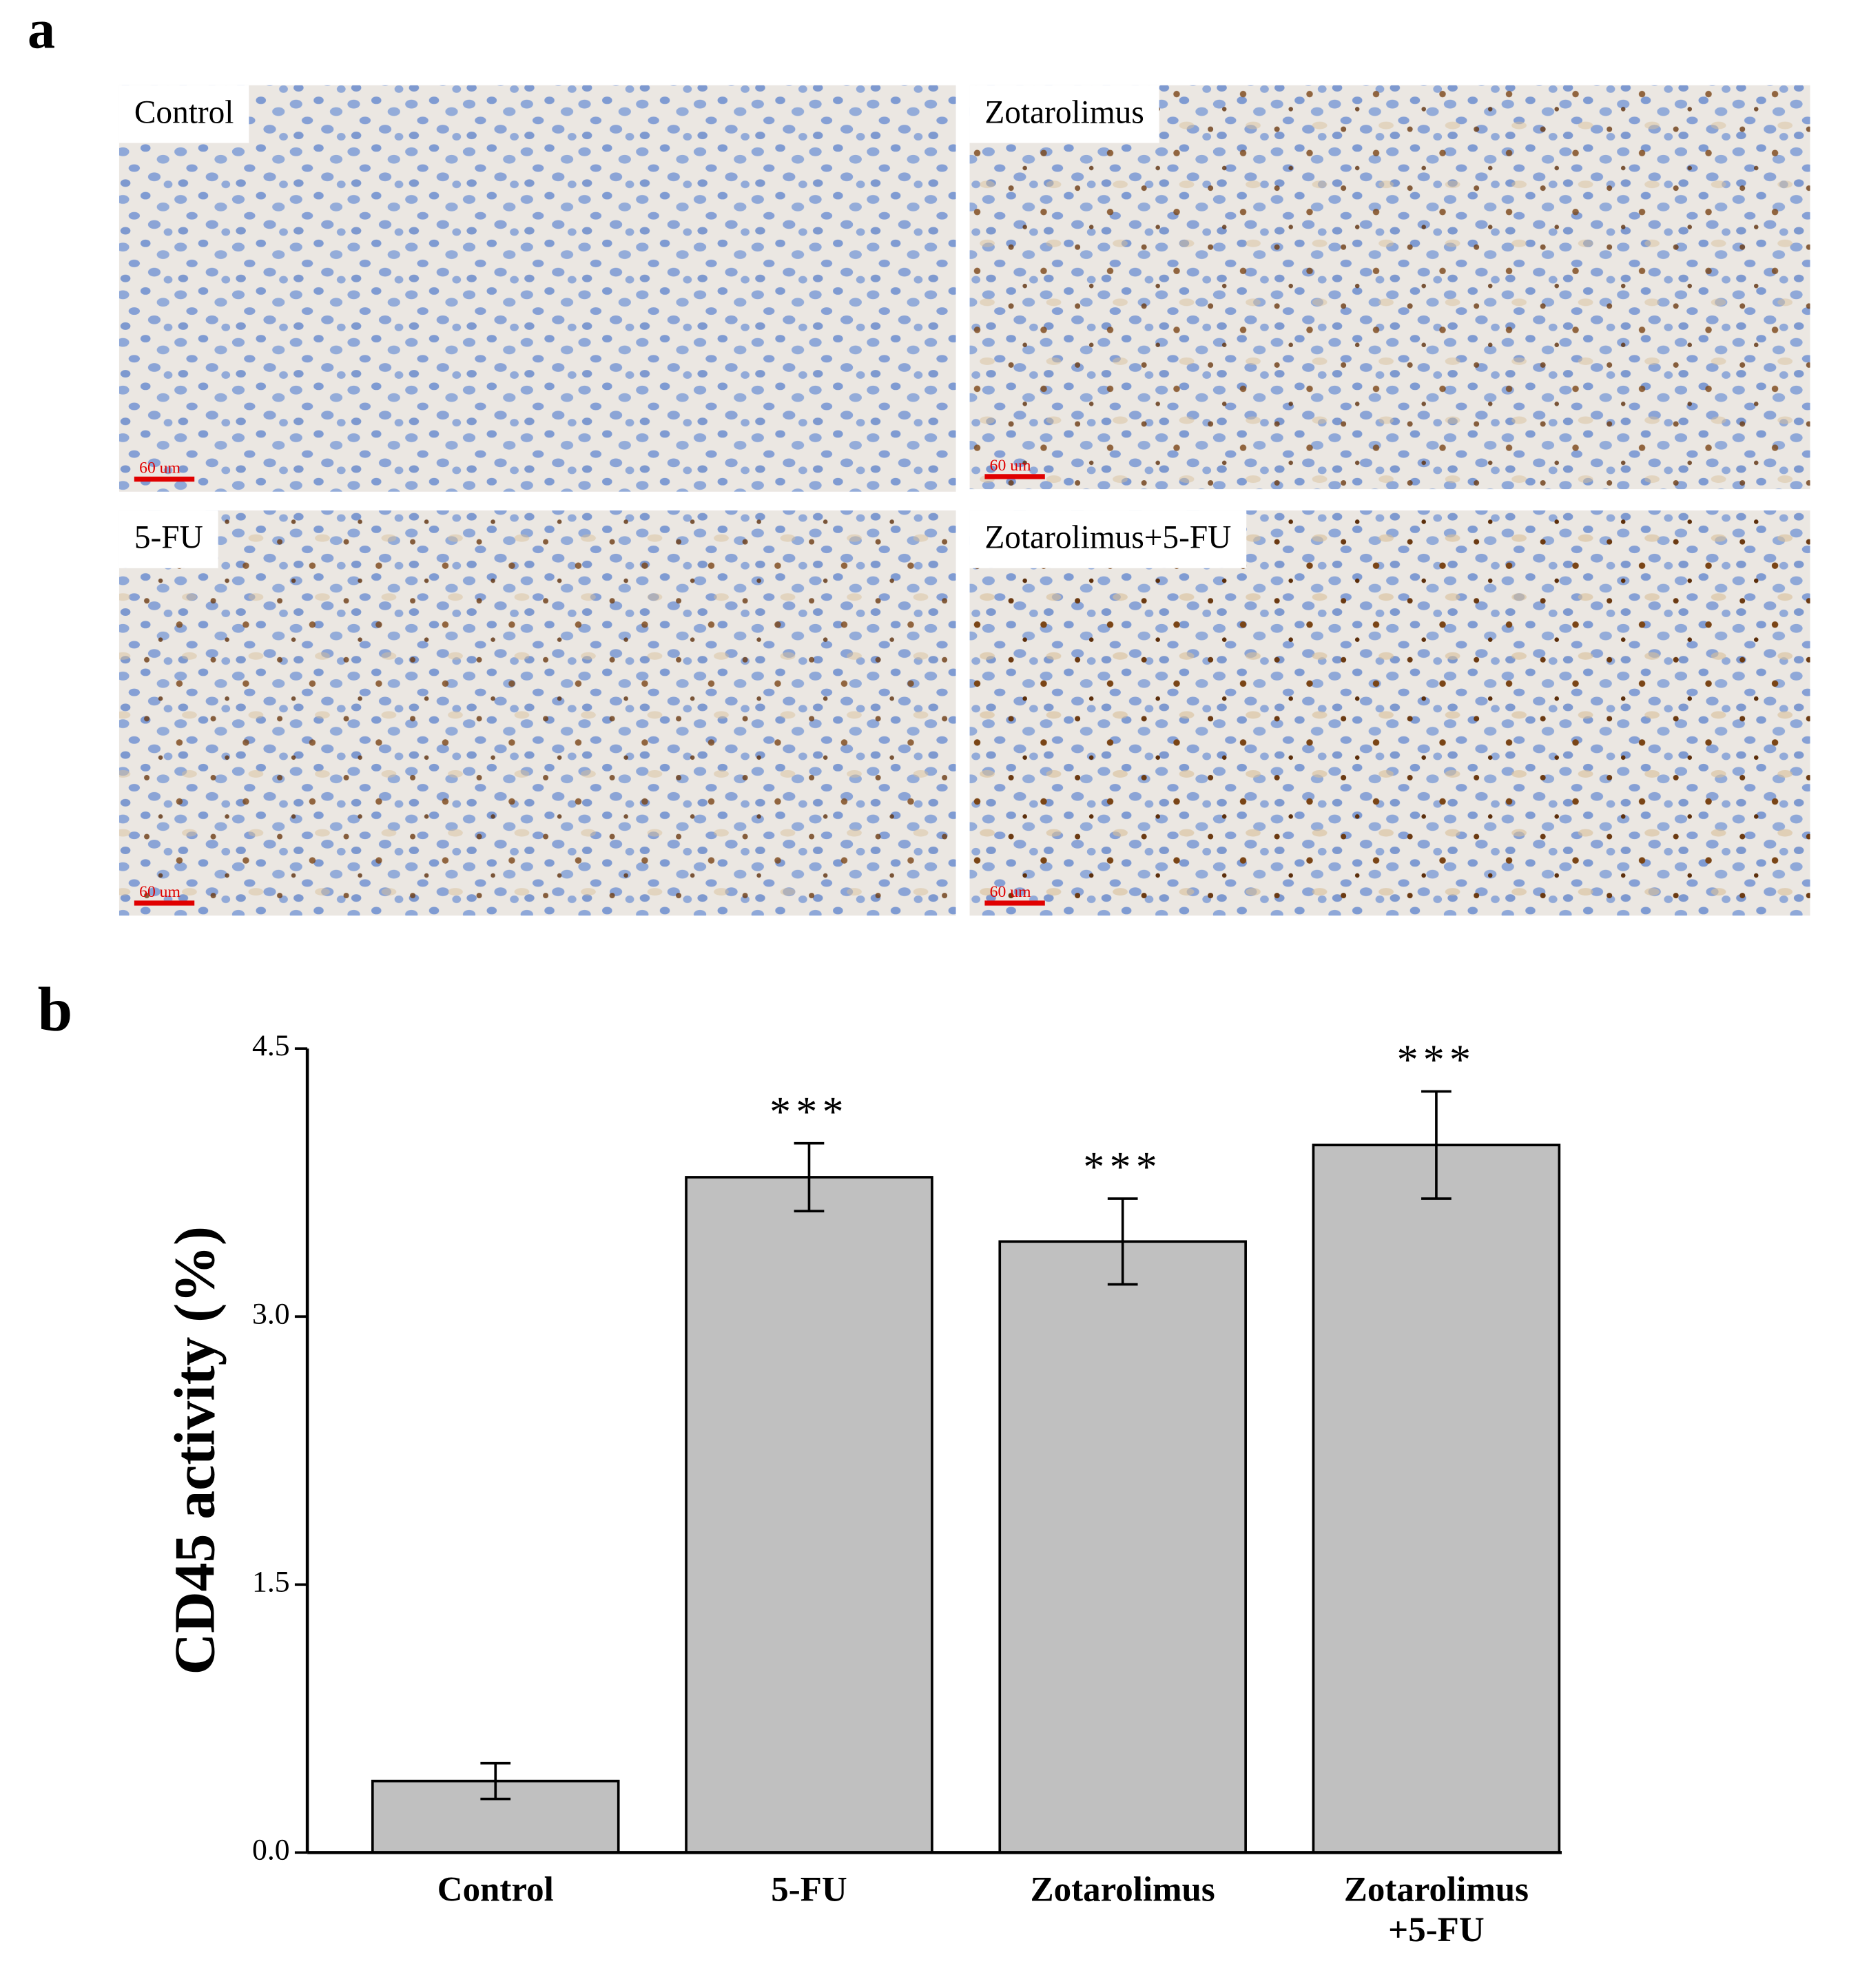 The image size is (1849, 1988). What do you see at coordinates (195, 1450) in the screenshot?
I see `y-axis-title: CD45 activity (%)` at bounding box center [195, 1450].